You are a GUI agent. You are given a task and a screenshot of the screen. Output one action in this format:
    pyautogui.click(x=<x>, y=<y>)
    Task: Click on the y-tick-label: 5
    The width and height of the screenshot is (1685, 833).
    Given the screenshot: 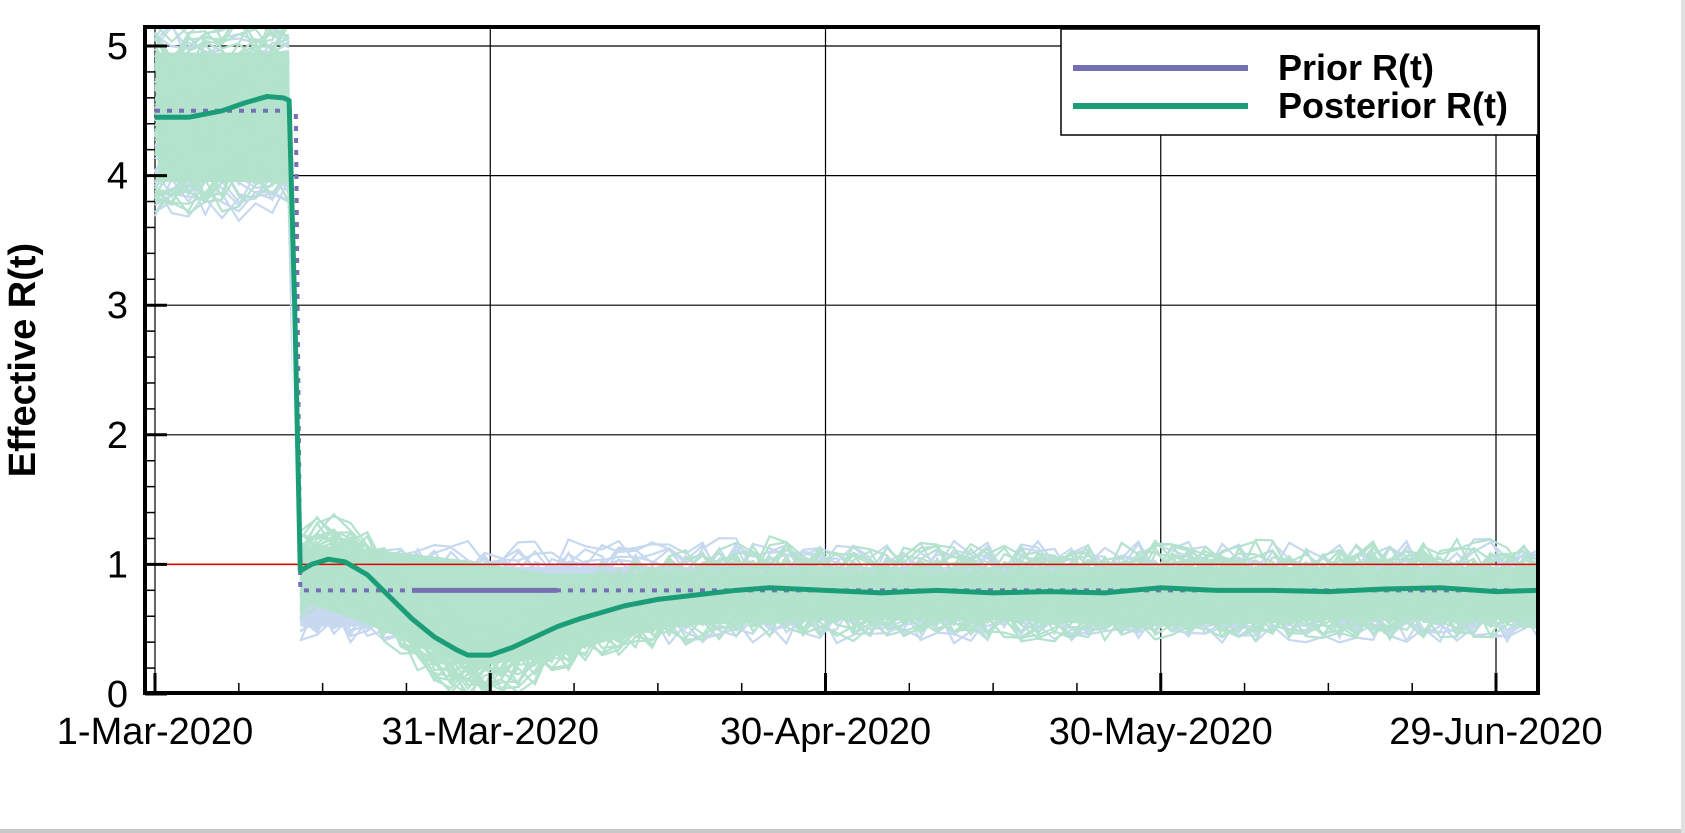 What is the action you would take?
    pyautogui.click(x=117, y=47)
    